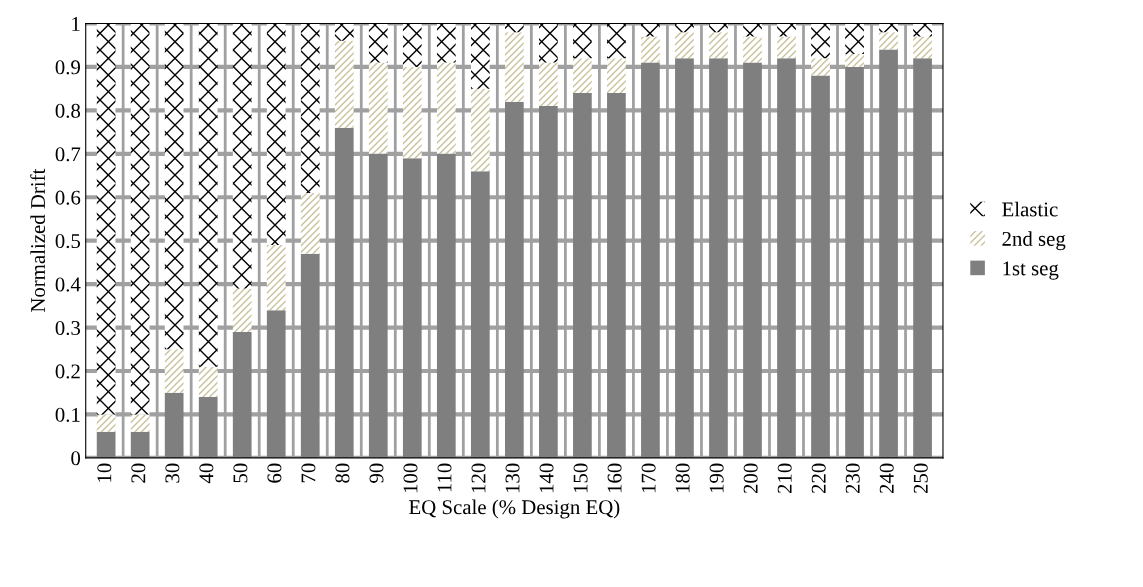 This screenshot has width=1143, height=587. What do you see at coordinates (514, 509) in the screenshot?
I see `x-axis-title: EQ Scale (% Design EQ)` at bounding box center [514, 509].